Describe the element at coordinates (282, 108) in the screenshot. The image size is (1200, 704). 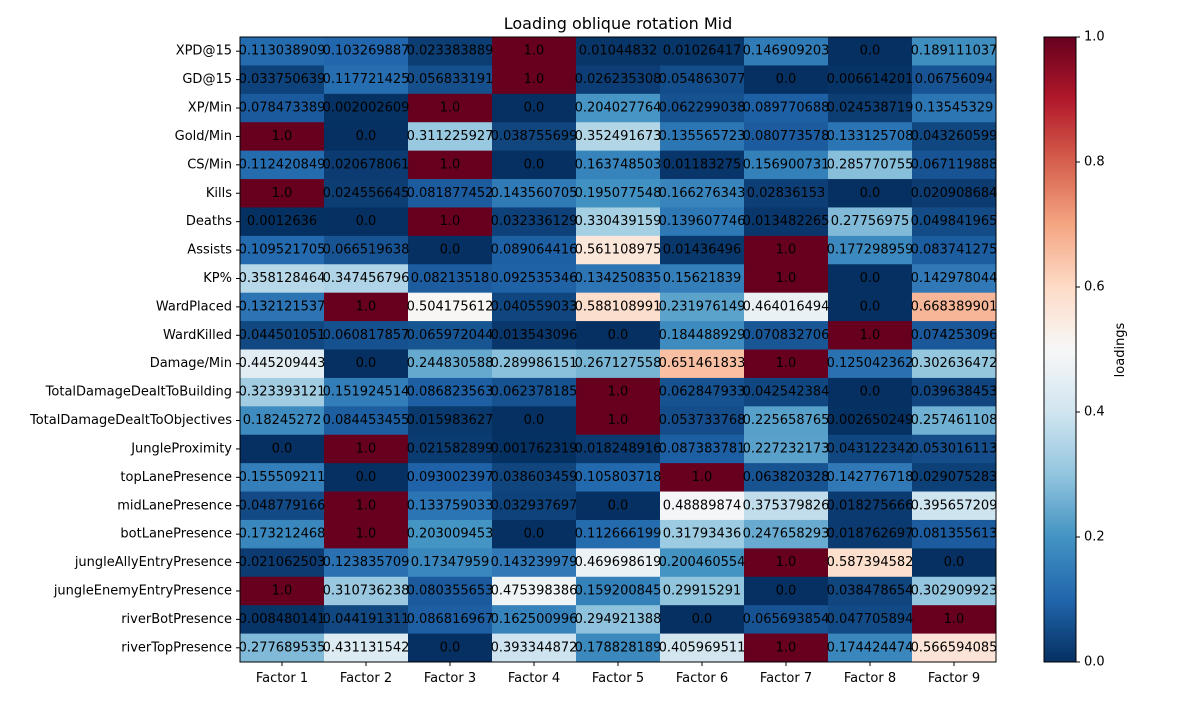
I see `cell-value-label: 0.078473389` at that location.